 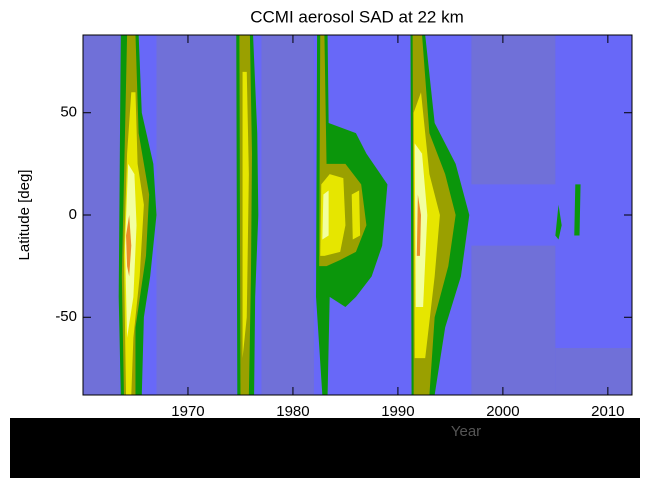 What do you see at coordinates (397, 411) in the screenshot?
I see `x-tick-label: 1990` at bounding box center [397, 411].